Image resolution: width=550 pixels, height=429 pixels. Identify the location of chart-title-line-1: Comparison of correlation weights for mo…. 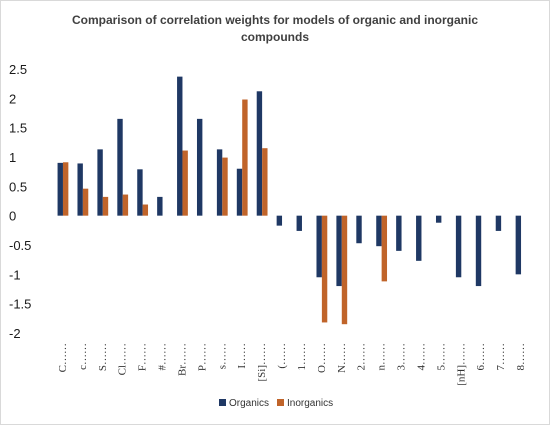
(275, 20).